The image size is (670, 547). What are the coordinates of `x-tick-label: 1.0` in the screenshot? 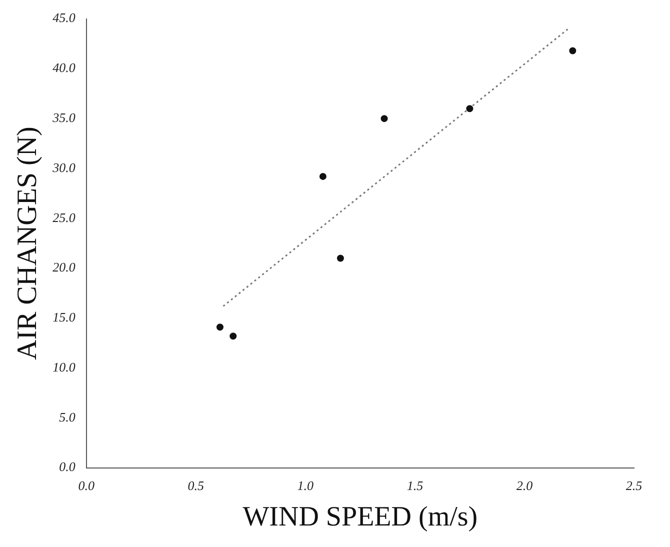 It's located at (305, 486).